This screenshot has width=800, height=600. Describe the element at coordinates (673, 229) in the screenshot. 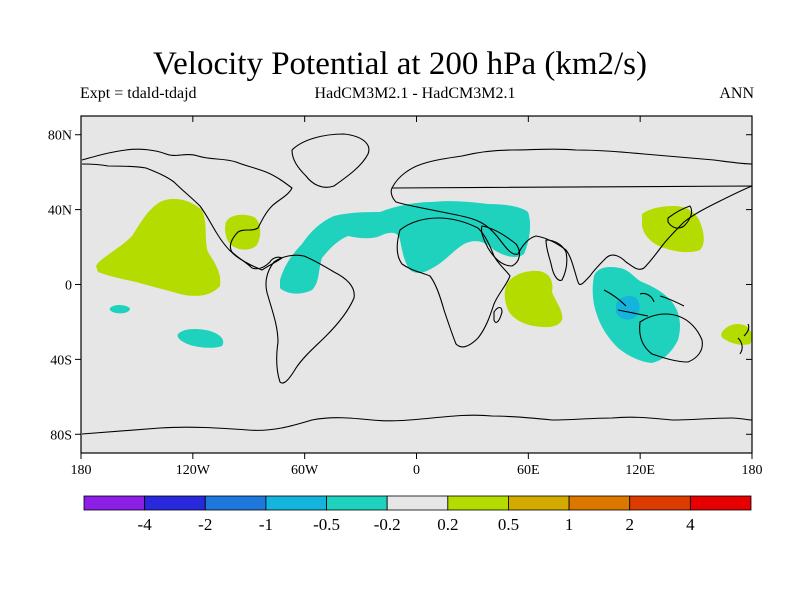

I see `region-japan-positive` at that location.